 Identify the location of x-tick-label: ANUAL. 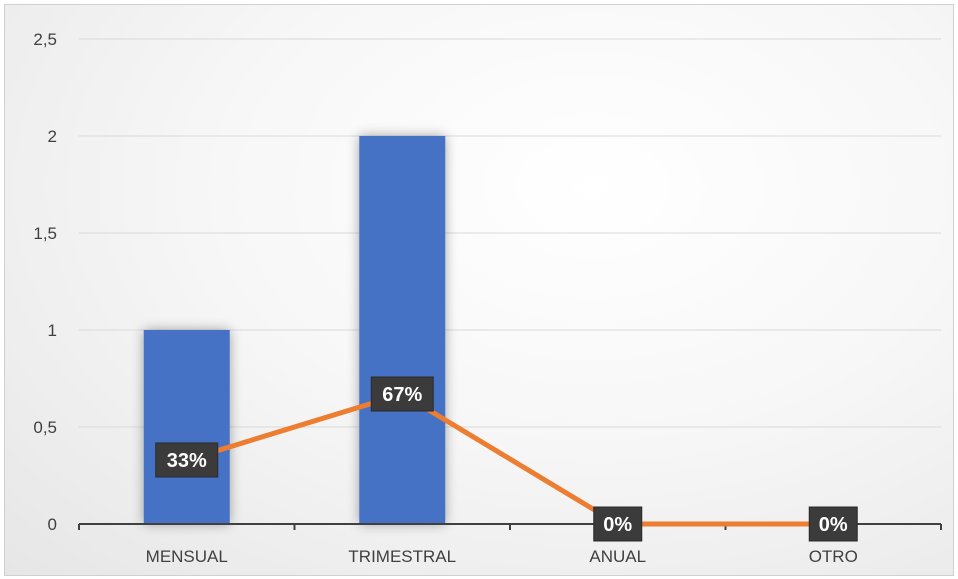
(617, 556).